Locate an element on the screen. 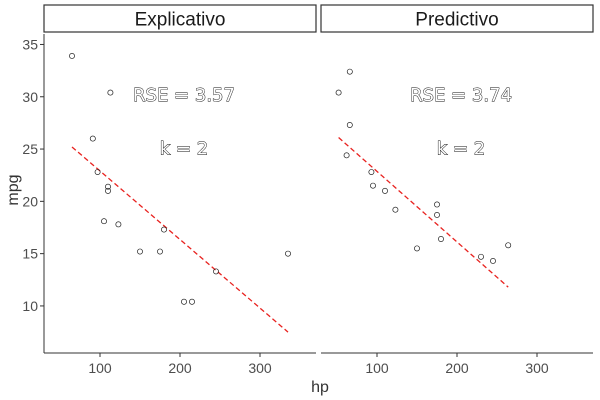 The width and height of the screenshot is (600, 400). strip-label: Predictivo is located at coordinates (456, 20).